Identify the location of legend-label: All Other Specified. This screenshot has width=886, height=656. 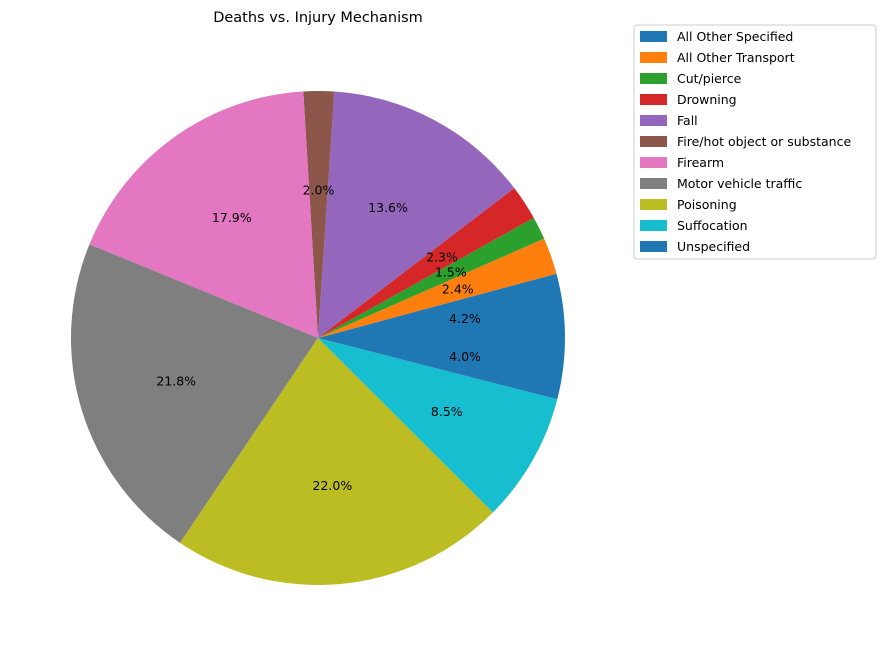
(735, 36).